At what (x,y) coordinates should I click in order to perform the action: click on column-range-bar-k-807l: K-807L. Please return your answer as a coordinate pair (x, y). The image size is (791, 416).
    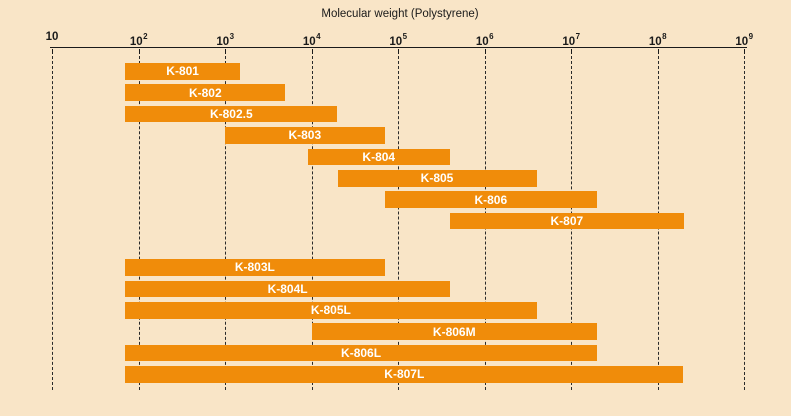
    Looking at the image, I should click on (404, 374).